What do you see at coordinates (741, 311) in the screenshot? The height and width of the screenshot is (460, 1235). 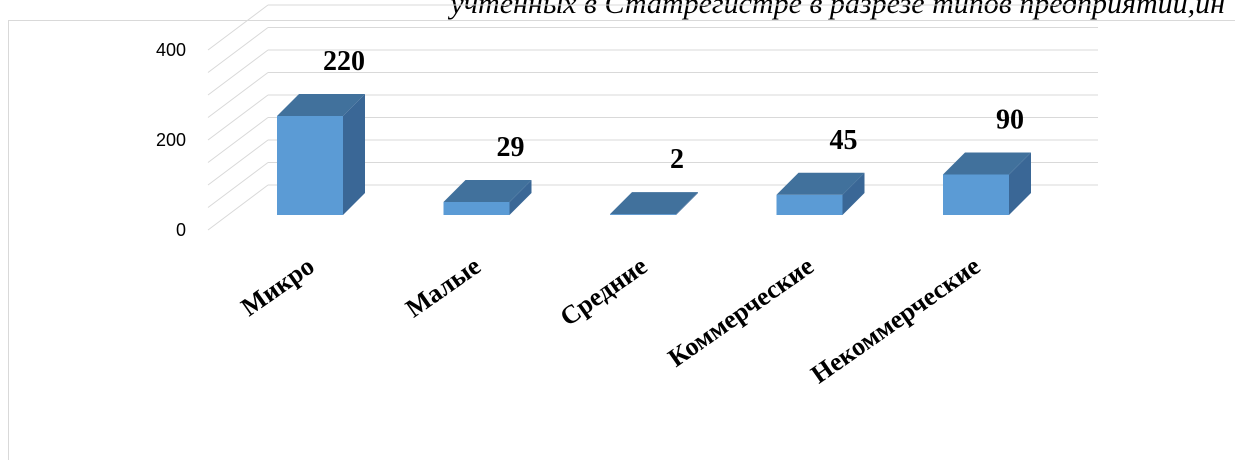 I see `category-label: Коммерческие` at bounding box center [741, 311].